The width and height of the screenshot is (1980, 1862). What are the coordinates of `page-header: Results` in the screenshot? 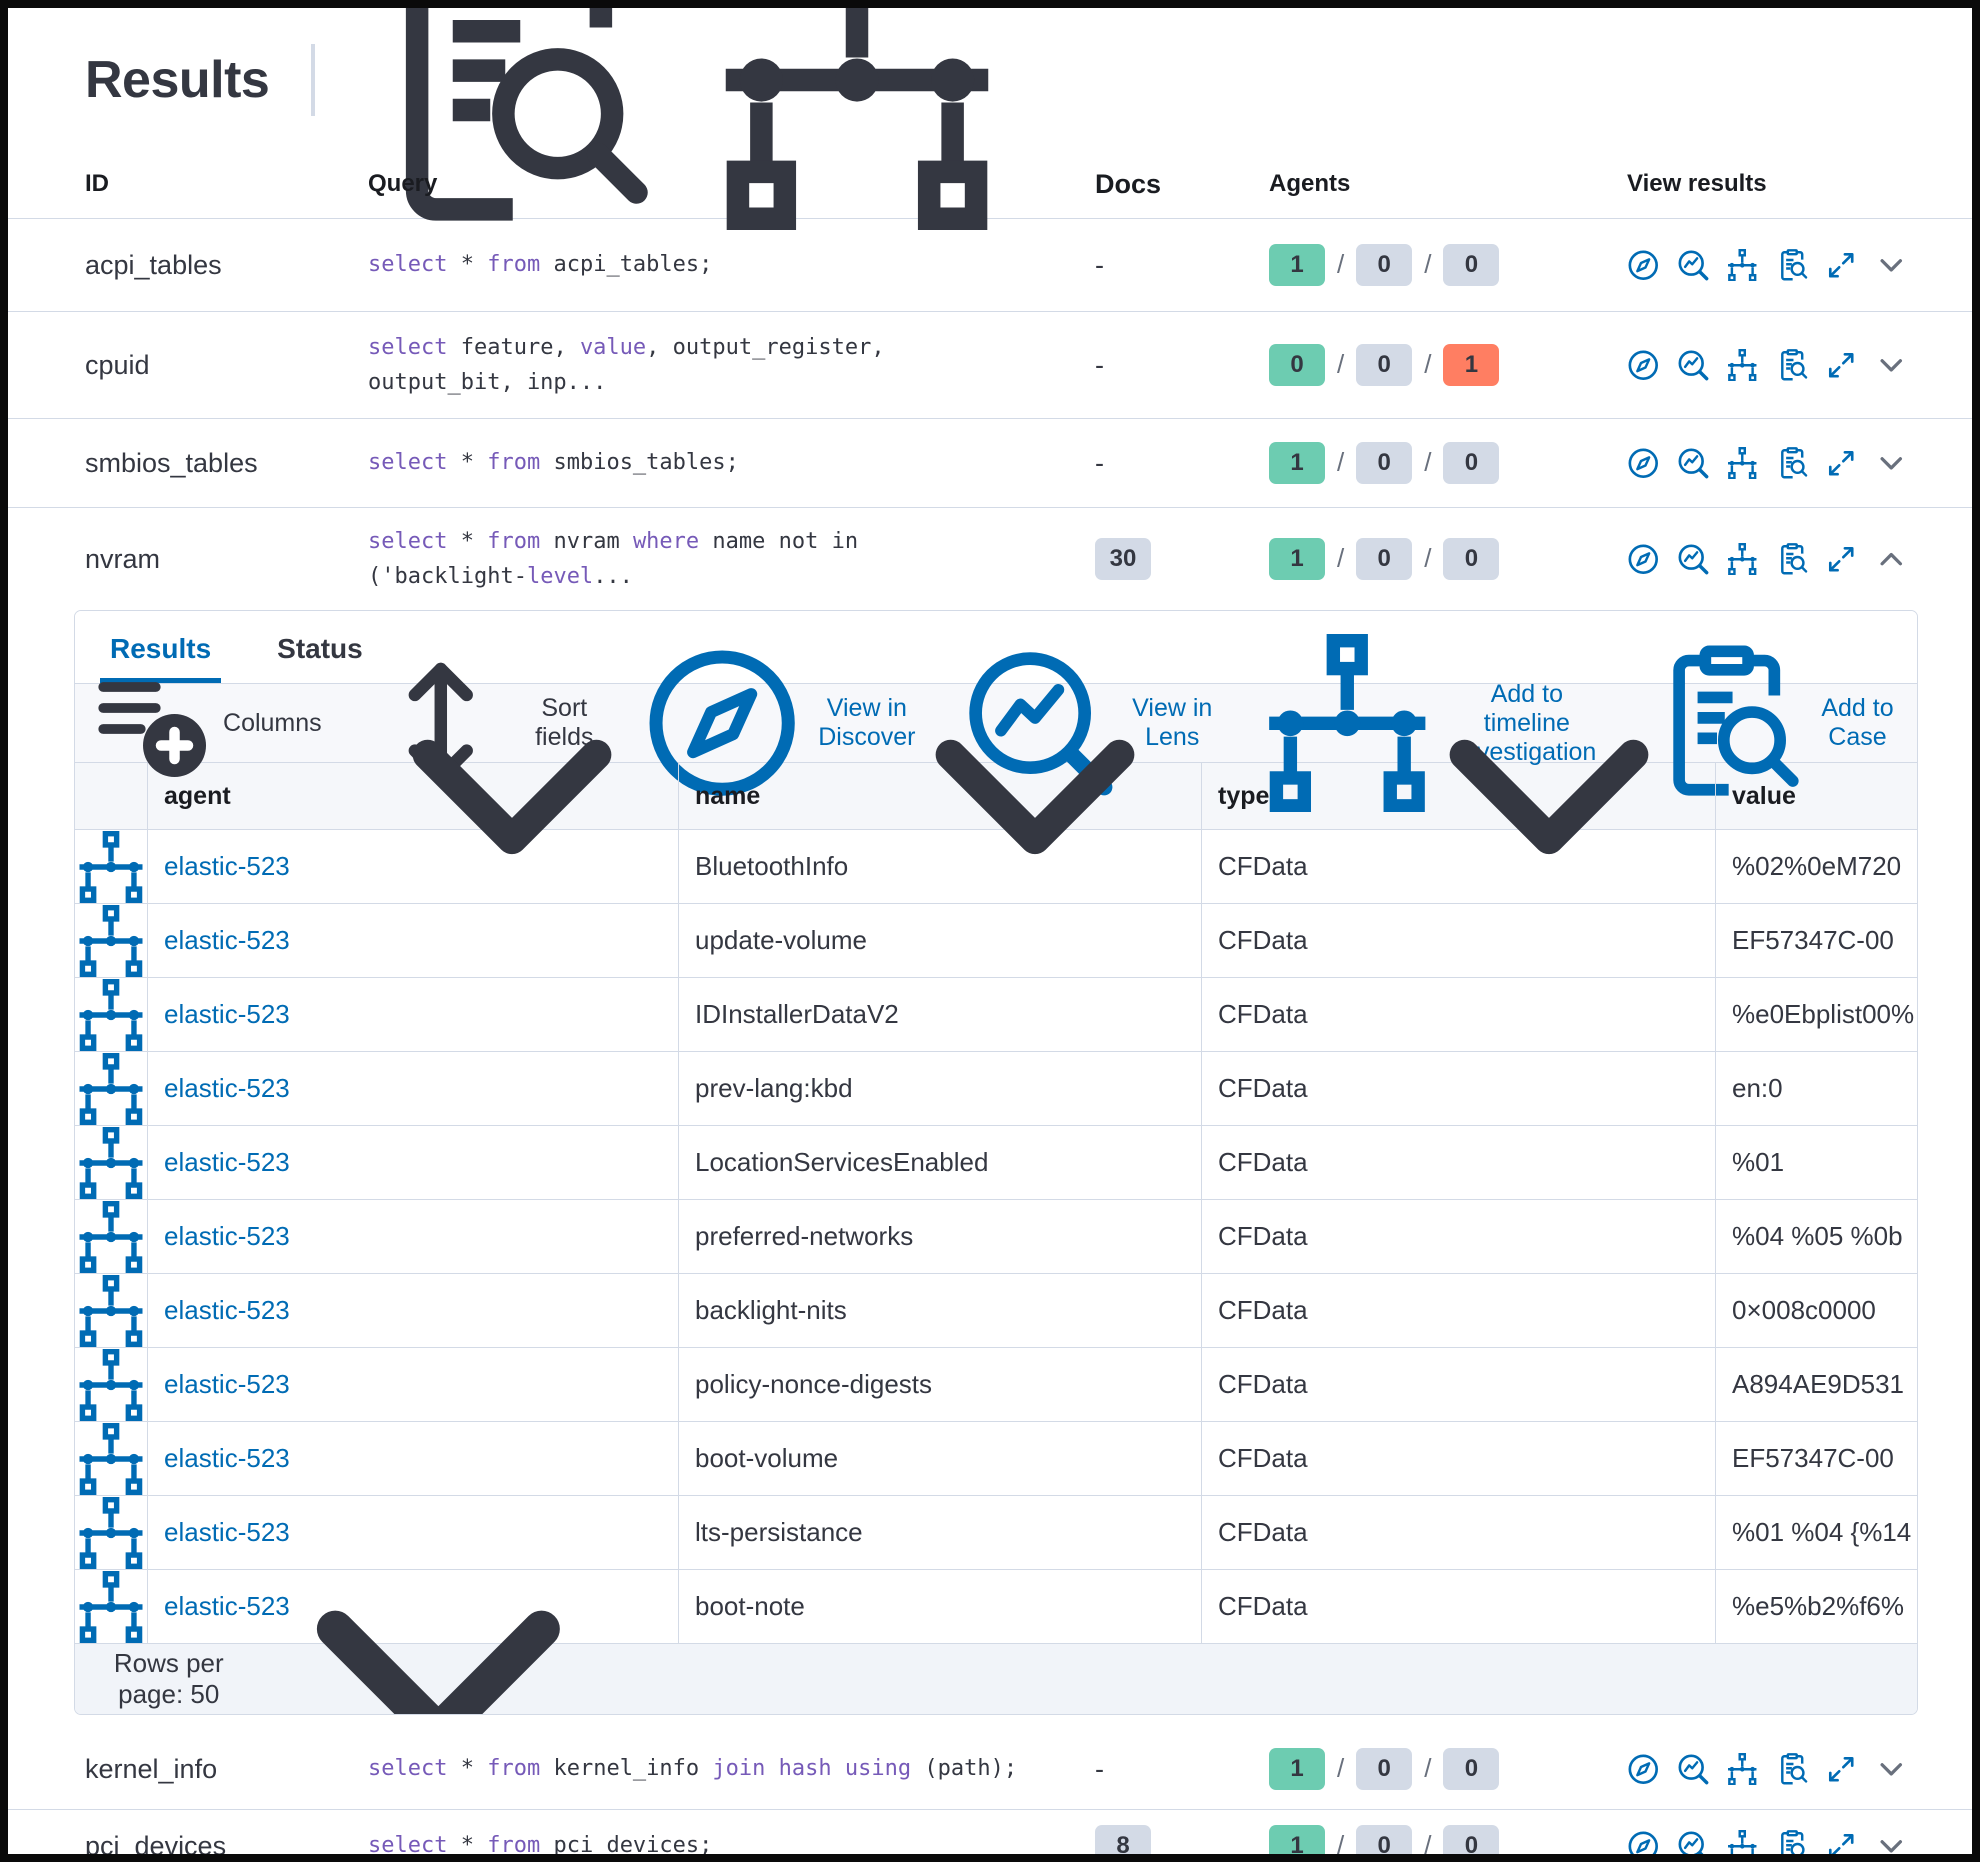 It's located at (990, 119).